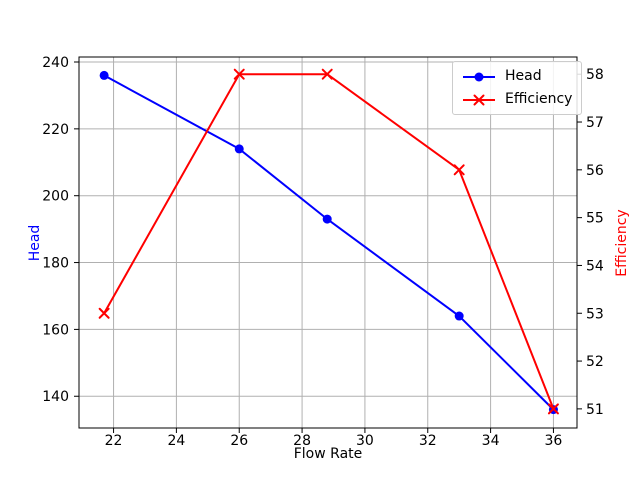 Image resolution: width=640 pixels, height=480 pixels. Describe the element at coordinates (176, 441) in the screenshot. I see `x-tick-label: 24` at that location.